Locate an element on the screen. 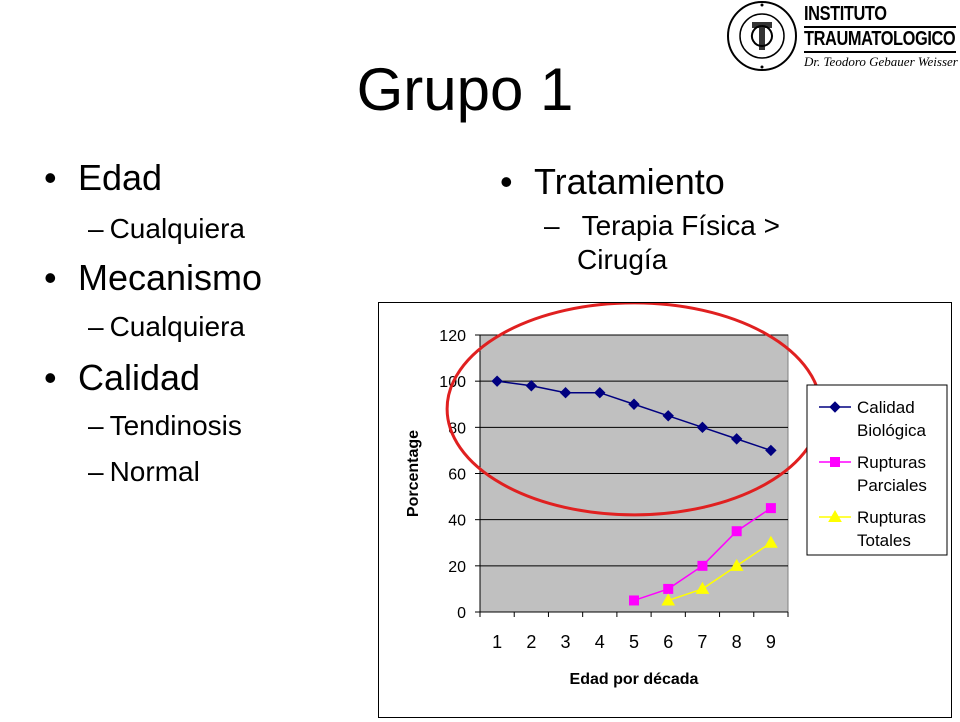 The height and width of the screenshot is (722, 960). sub-item: – Normal is located at coordinates (144, 472).